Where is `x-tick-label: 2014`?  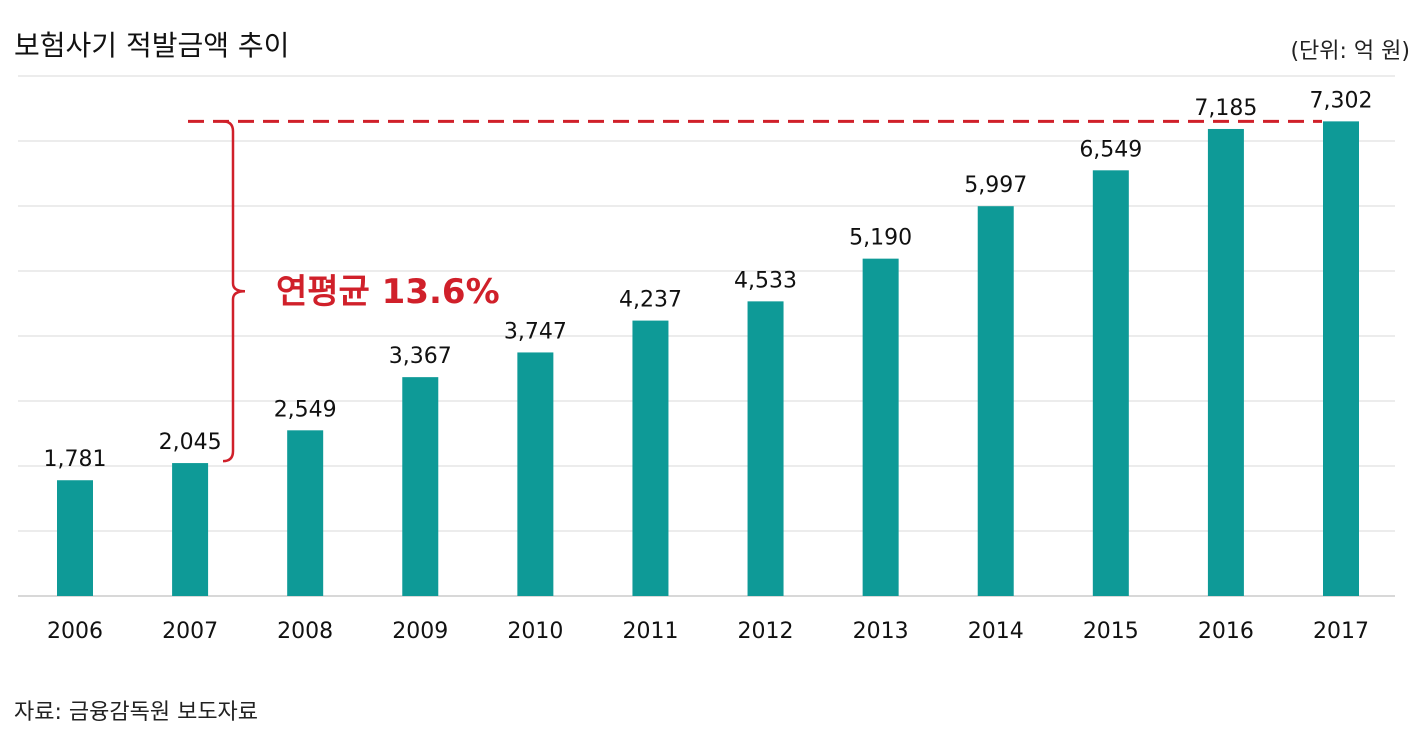
x-tick-label: 2014 is located at coordinates (996, 631).